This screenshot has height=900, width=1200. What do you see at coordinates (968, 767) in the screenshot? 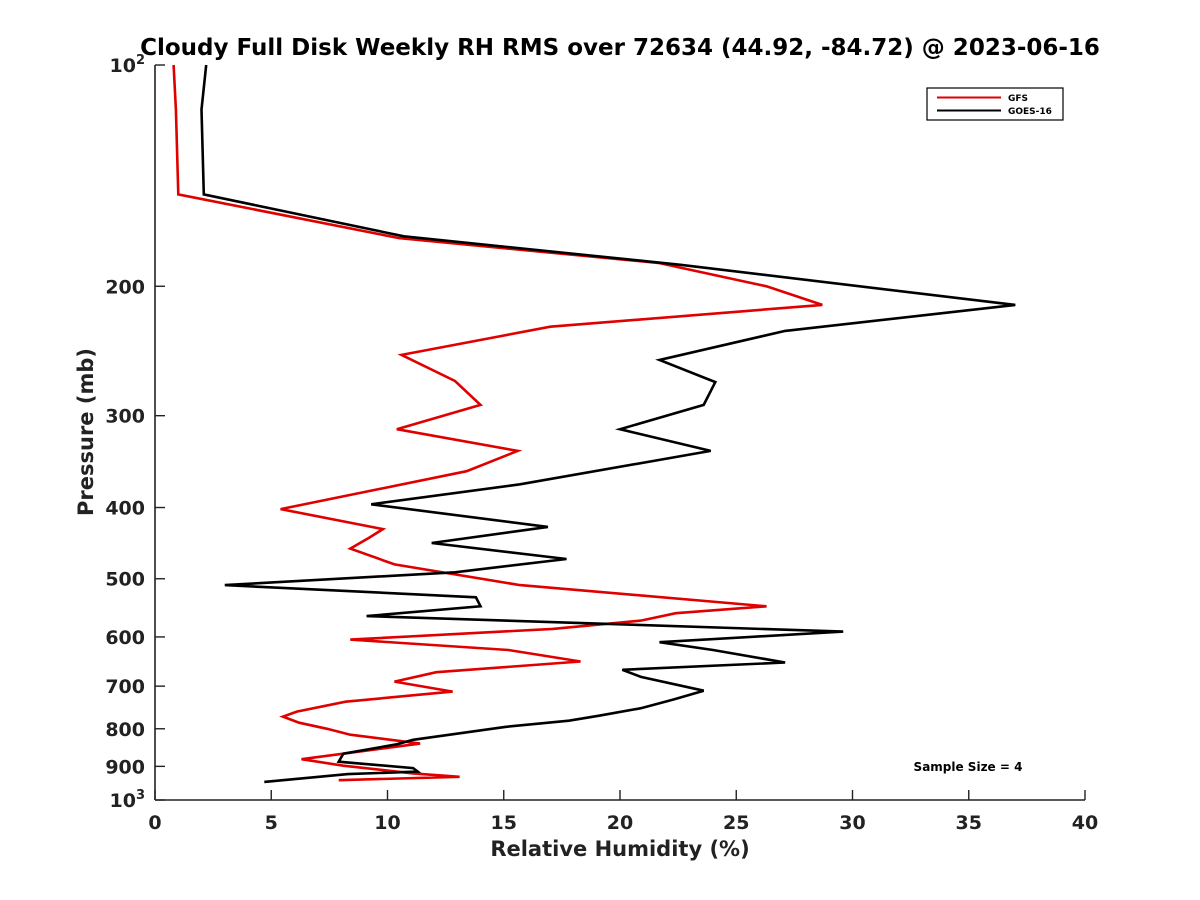
I see `sample-size-annotation: Sample Size = 4` at bounding box center [968, 767].